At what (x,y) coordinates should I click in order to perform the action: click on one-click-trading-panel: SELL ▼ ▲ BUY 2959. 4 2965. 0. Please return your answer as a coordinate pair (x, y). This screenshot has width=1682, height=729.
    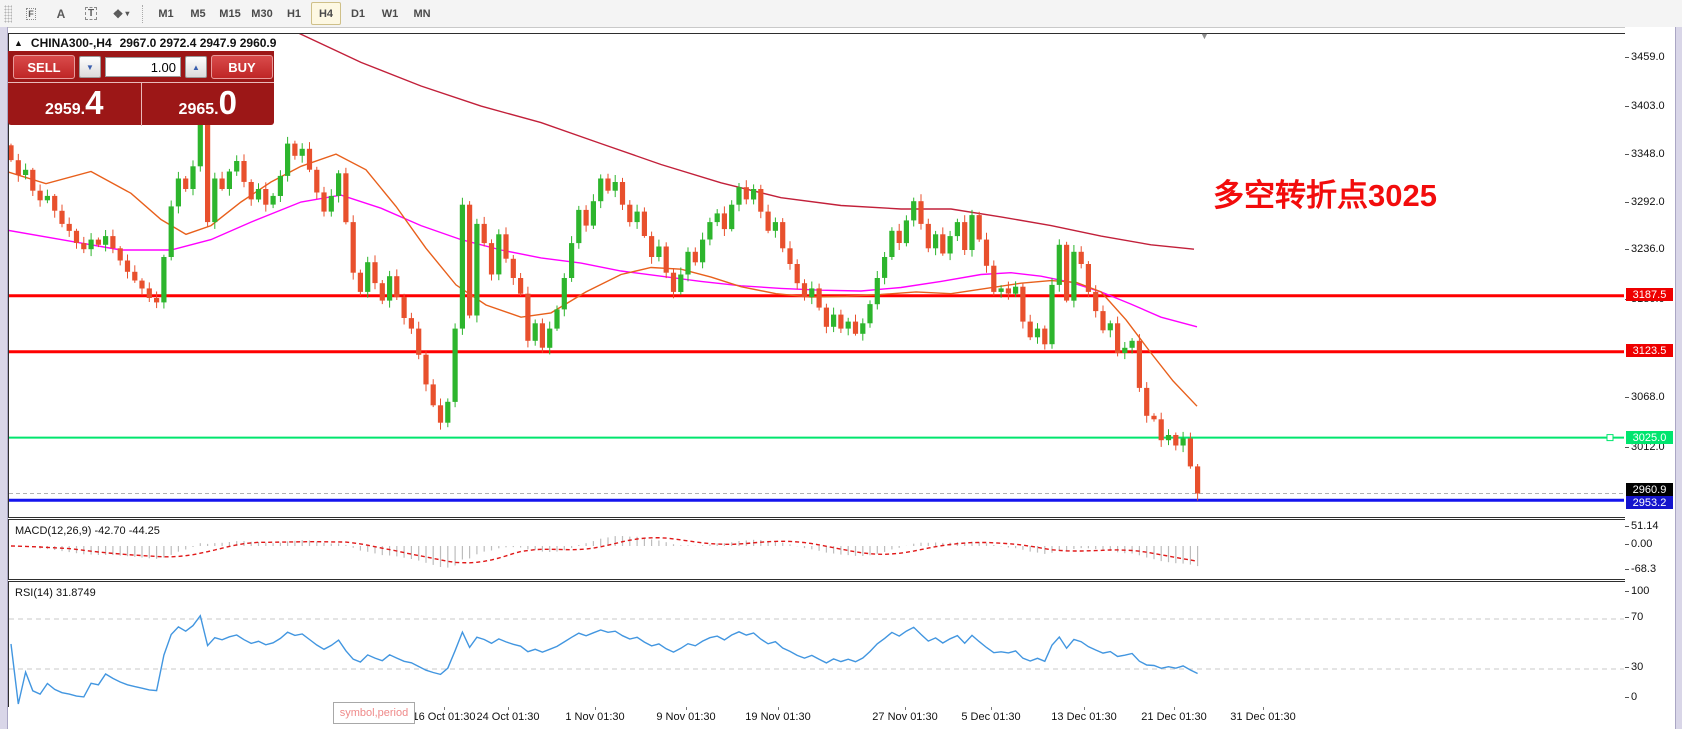
    Looking at the image, I should click on (141, 88).